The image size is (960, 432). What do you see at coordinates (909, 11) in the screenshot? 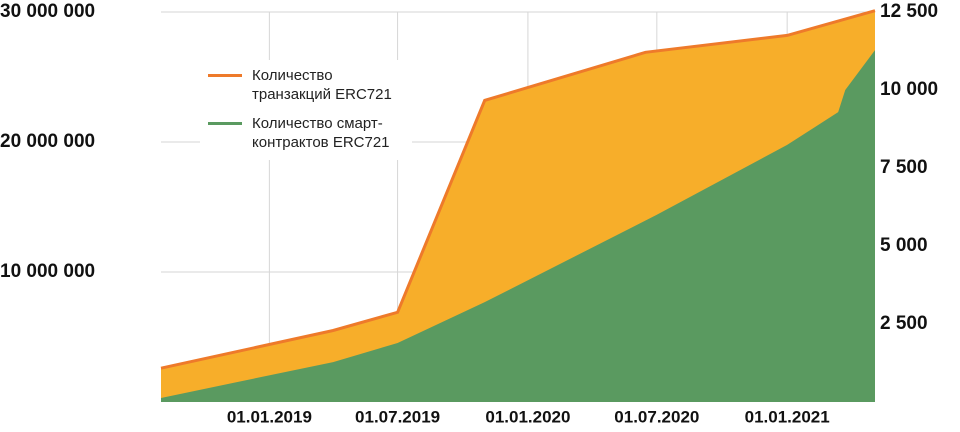
I see `y2-tick-label: 12 500` at bounding box center [909, 11].